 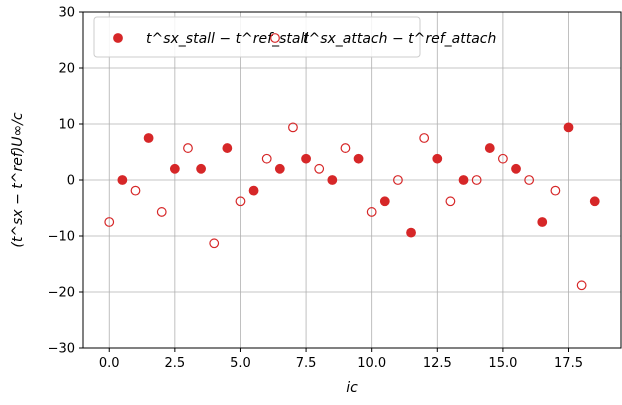 I want to click on y-tick-label: 20, so click(x=66, y=69).